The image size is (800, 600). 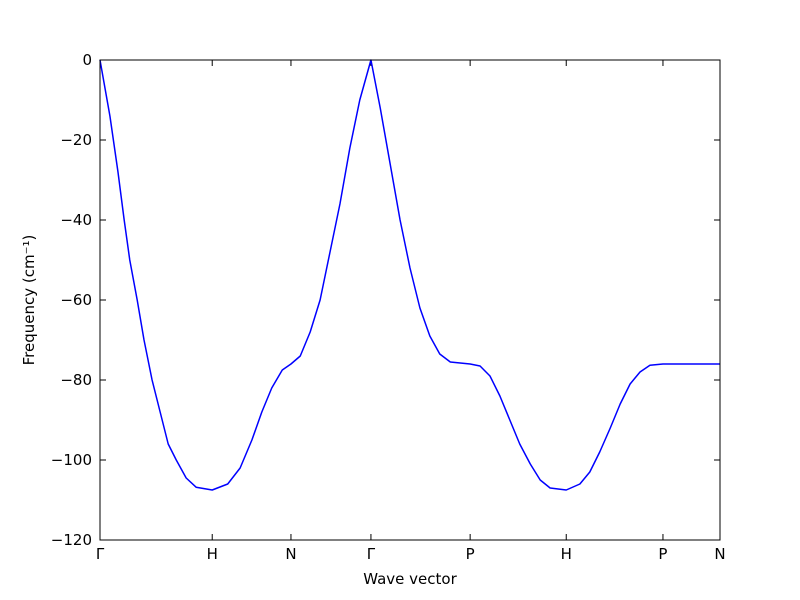 I want to click on y-tick-label: −60, so click(x=76, y=300).